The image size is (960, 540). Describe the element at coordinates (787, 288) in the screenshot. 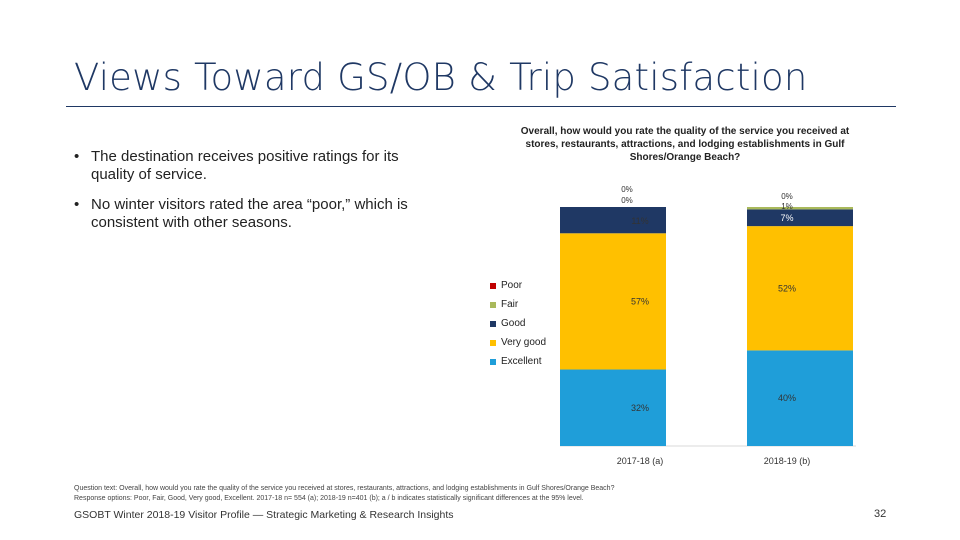

I see `data-label: 52%` at that location.